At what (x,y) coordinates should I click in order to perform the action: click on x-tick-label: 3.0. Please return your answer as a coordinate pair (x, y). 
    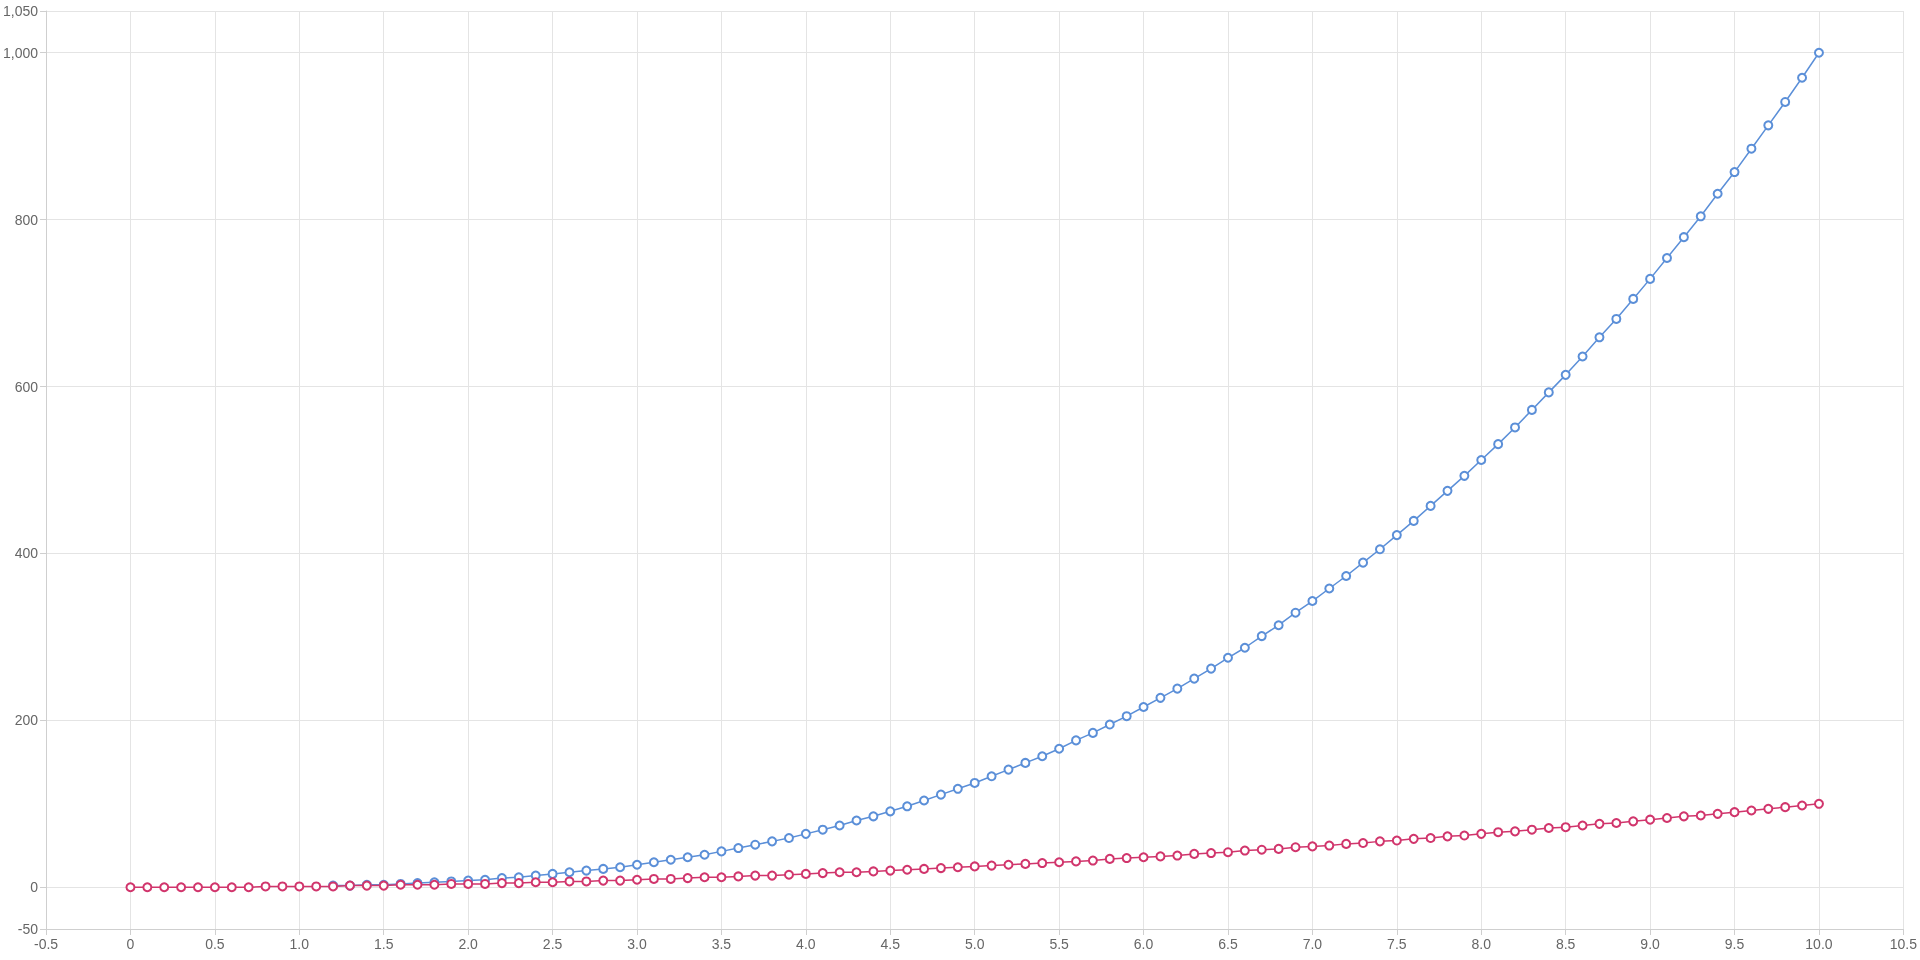
    Looking at the image, I should click on (637, 944).